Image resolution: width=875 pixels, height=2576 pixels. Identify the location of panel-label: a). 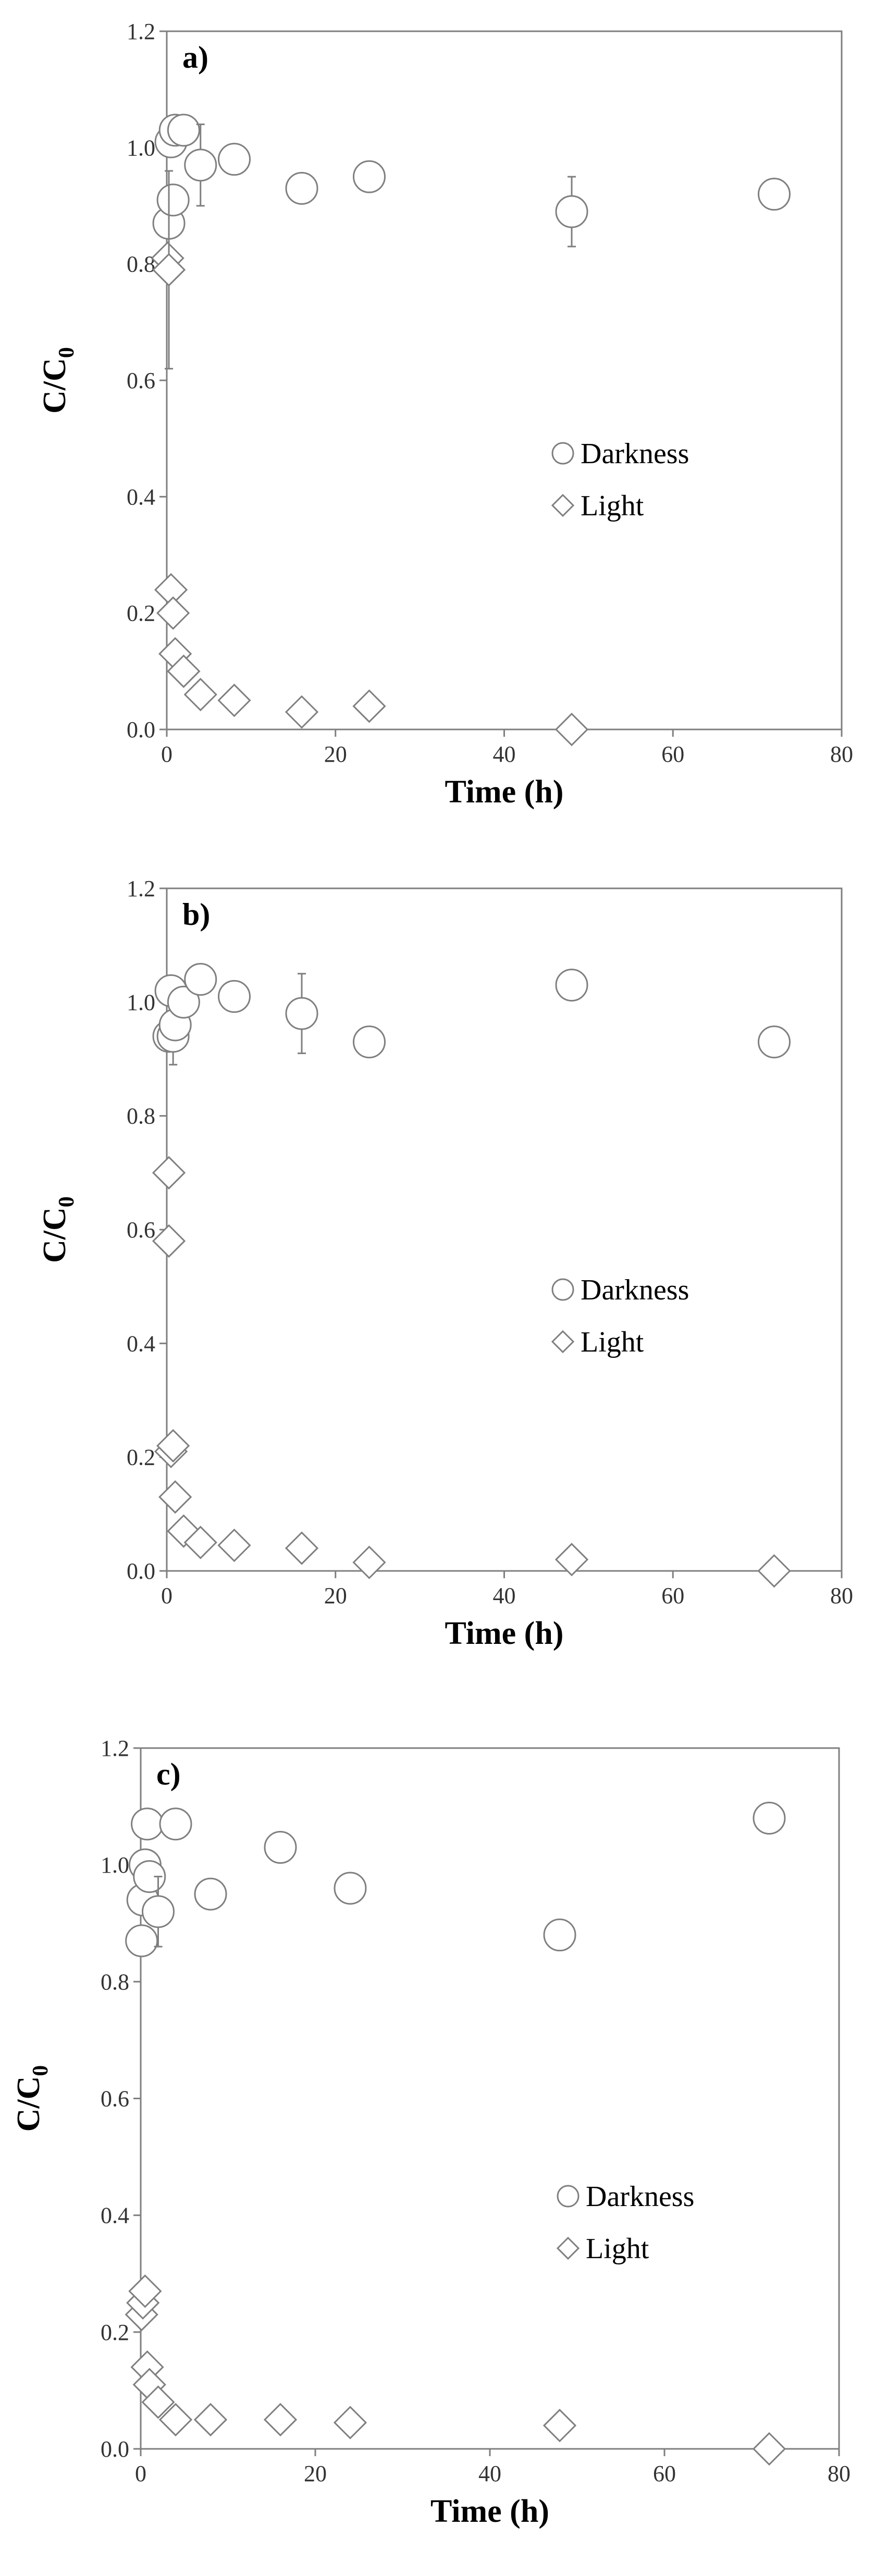
(195, 58).